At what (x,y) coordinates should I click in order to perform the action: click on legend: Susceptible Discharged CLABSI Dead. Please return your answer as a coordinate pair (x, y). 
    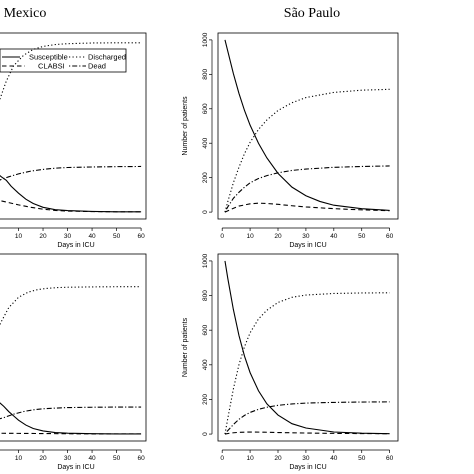
    Looking at the image, I should click on (63, 60).